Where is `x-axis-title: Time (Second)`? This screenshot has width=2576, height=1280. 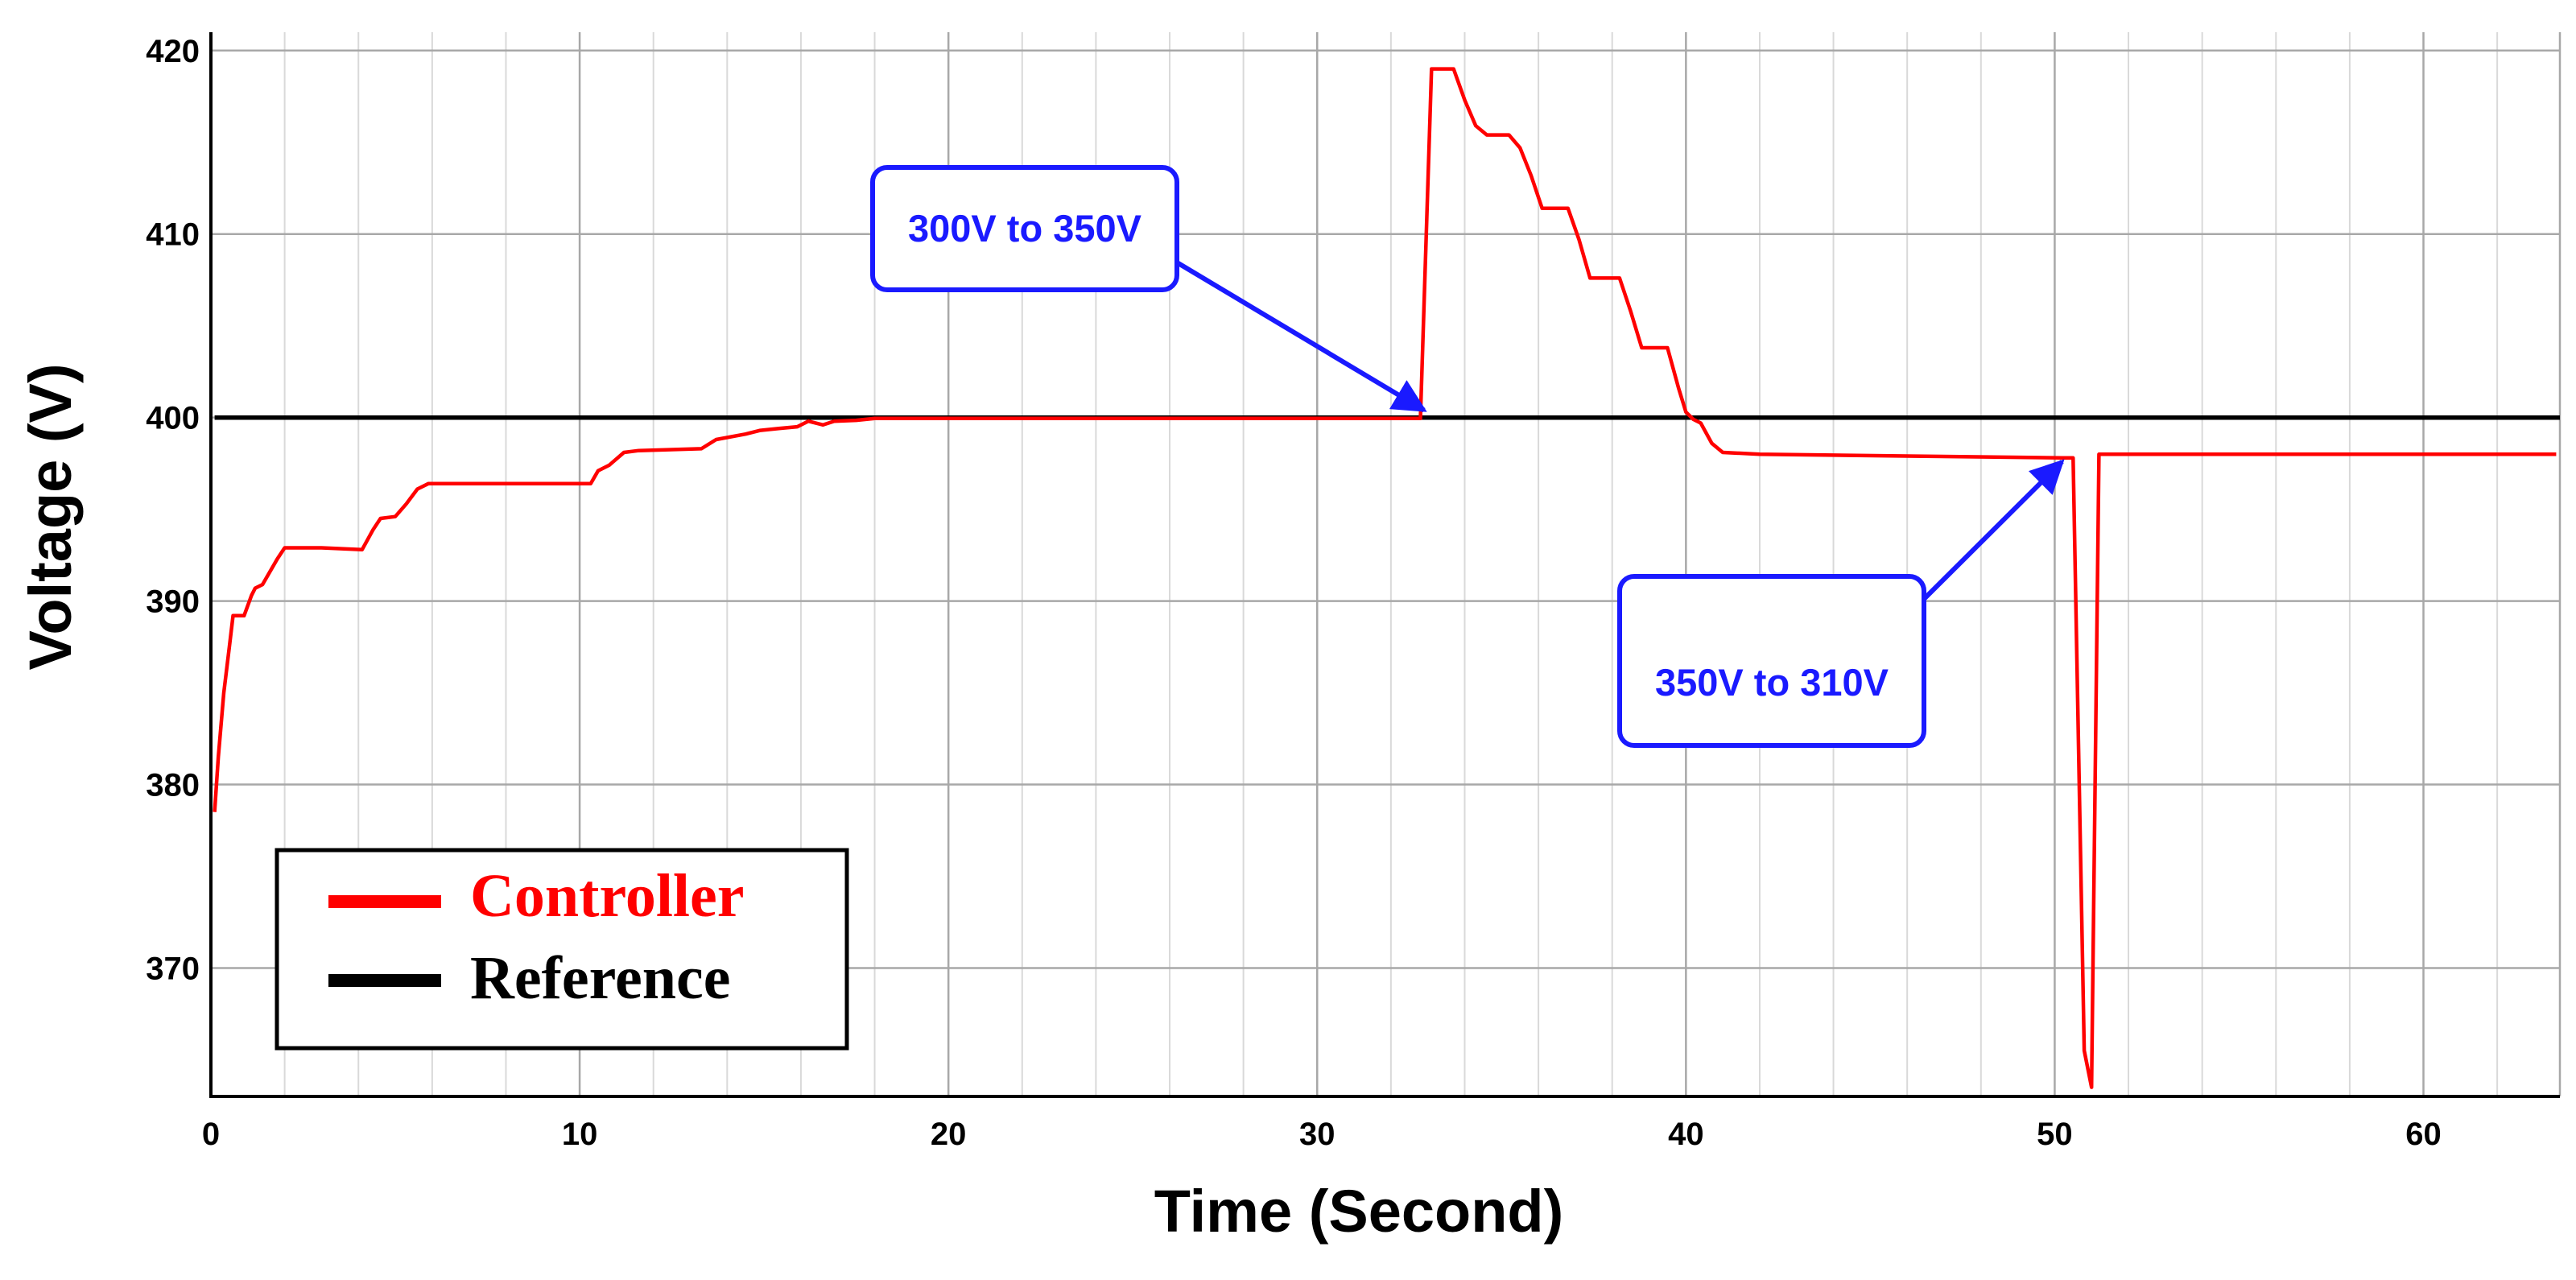
x-axis-title: Time (Second) is located at coordinates (1359, 1211).